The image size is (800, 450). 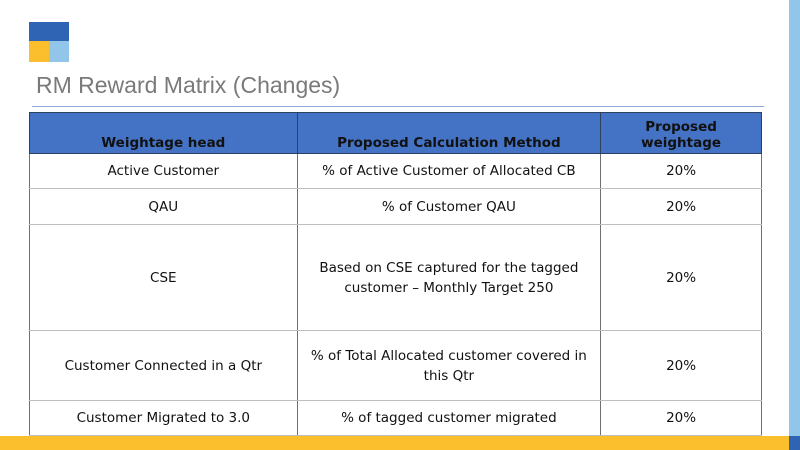 I want to click on cell-head: Active Customer, so click(x=163, y=171).